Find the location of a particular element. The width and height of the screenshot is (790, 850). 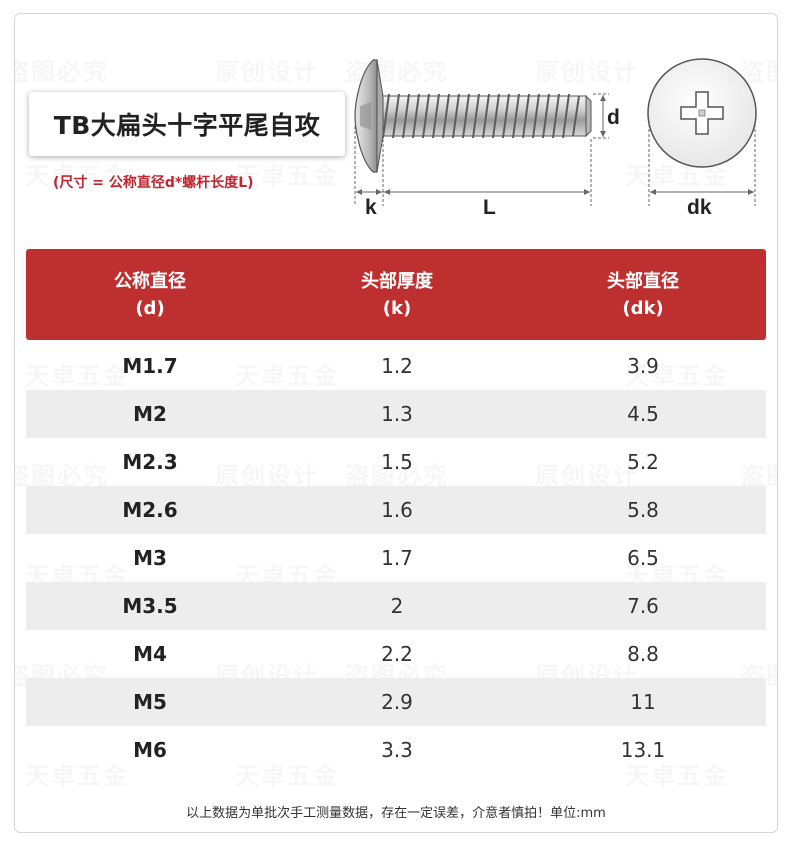

cell-d: M6 is located at coordinates (150, 750).